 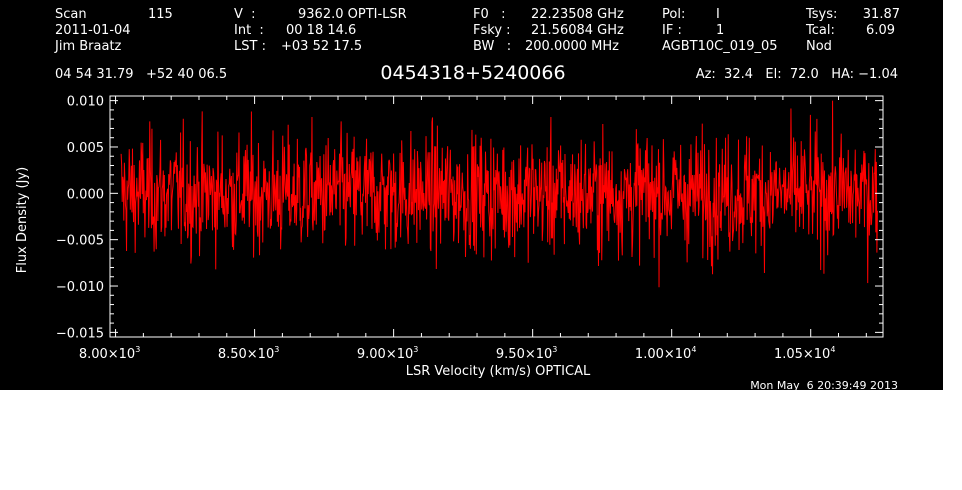 What do you see at coordinates (498, 371) in the screenshot?
I see `x-axis-label: LSR Velocity (km/s) OPTICAL` at bounding box center [498, 371].